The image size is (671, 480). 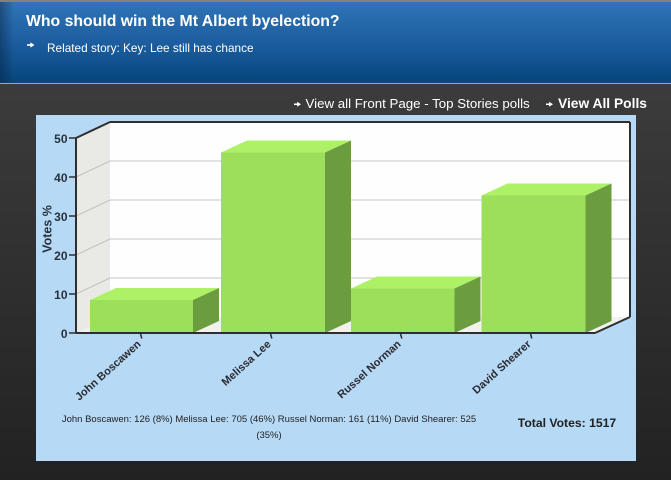 What do you see at coordinates (247, 363) in the screenshot?
I see `svg-text: Melissa Lee` at bounding box center [247, 363].